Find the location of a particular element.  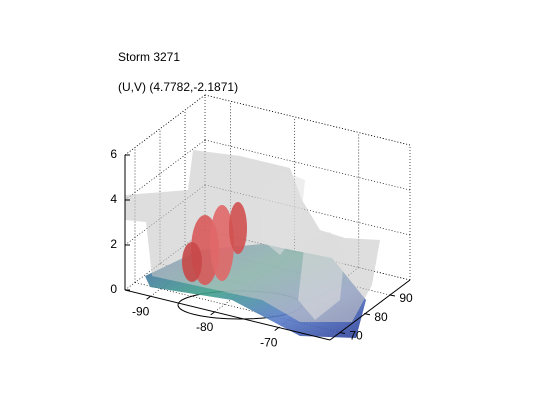

x-tick-label: -80 is located at coordinates (205, 327).